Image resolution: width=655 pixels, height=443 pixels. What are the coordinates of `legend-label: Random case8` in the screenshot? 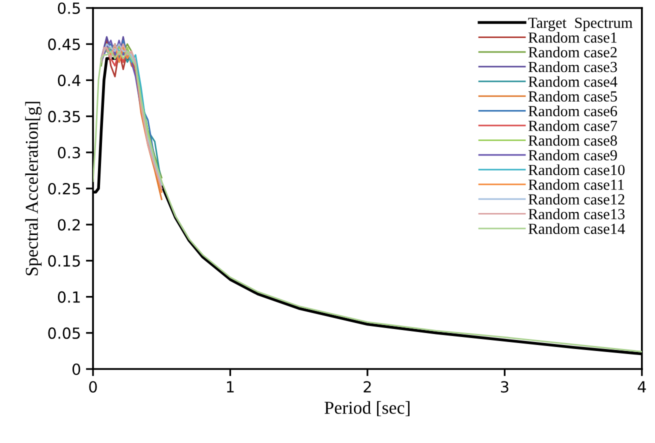 It's located at (572, 140).